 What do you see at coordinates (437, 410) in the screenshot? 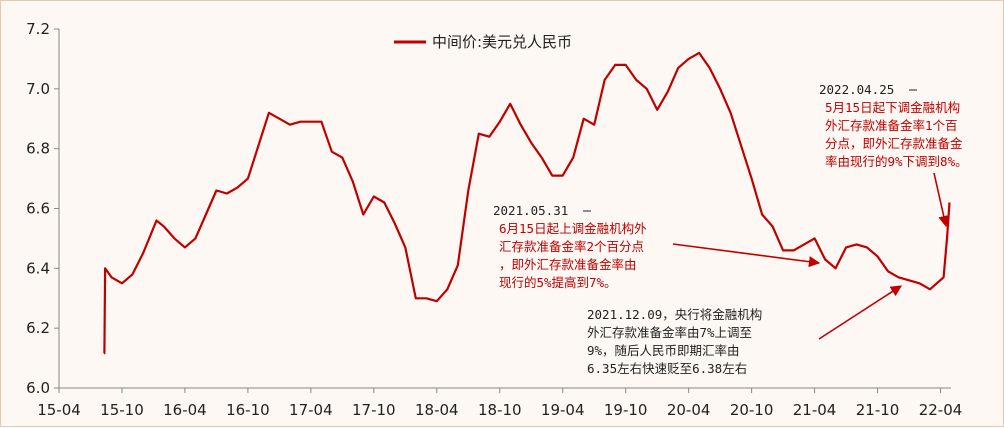
I see `x-tick-label: 18-04` at bounding box center [437, 410].